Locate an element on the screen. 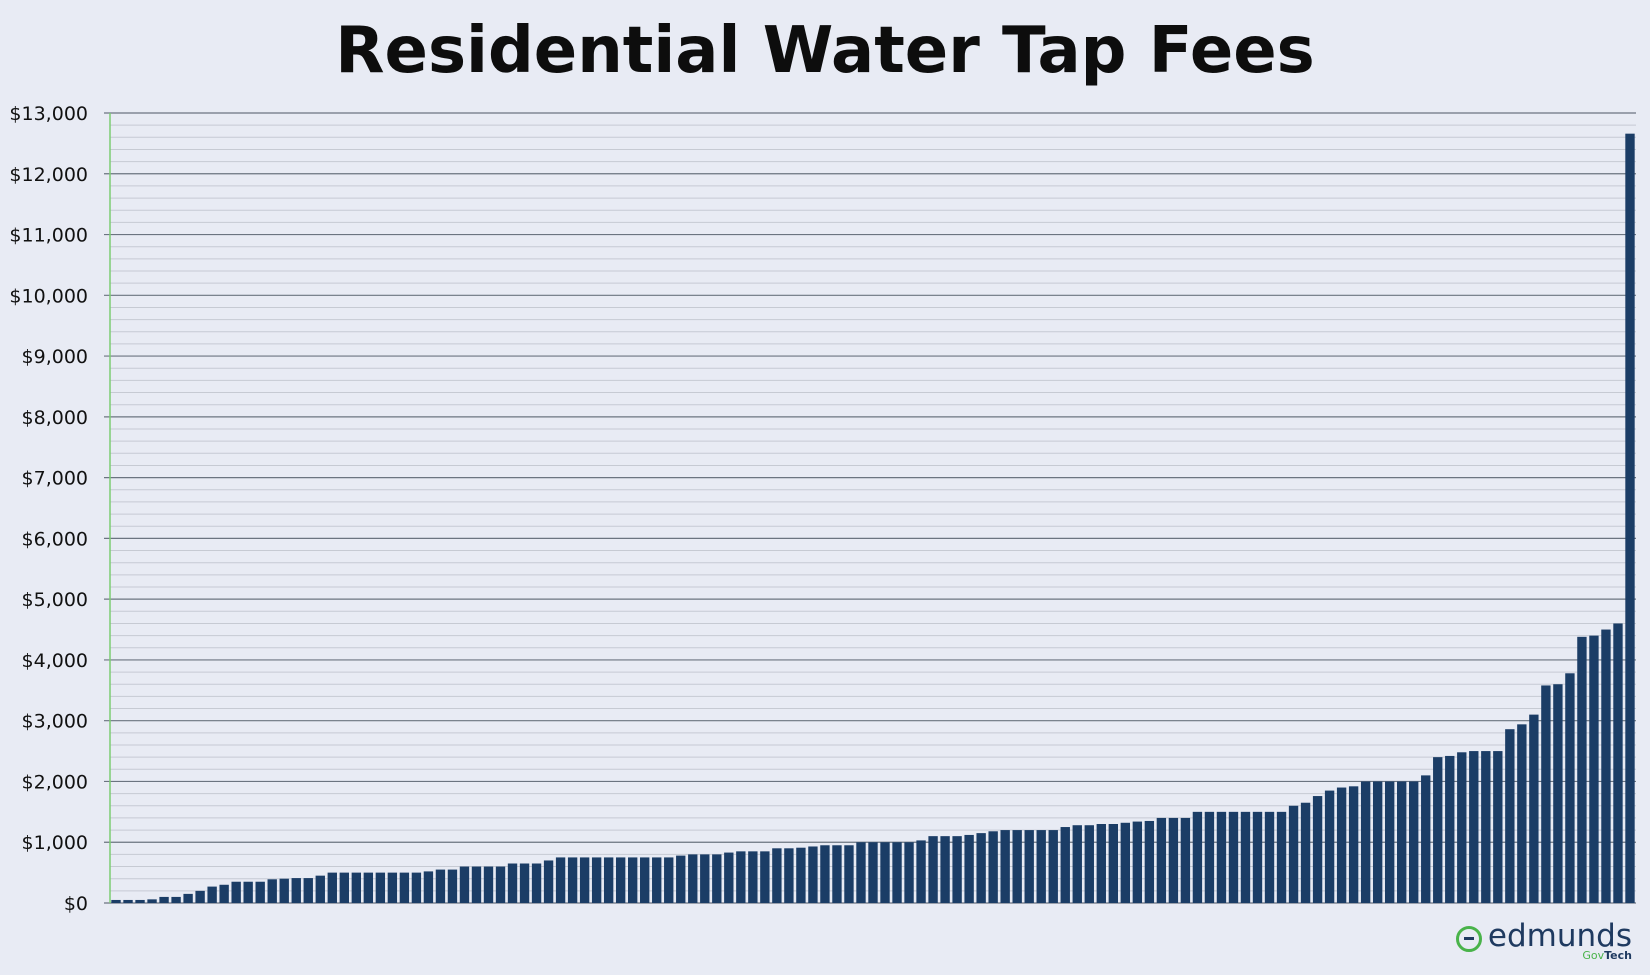  y-tick-label: $1,000 is located at coordinates (55, 843).